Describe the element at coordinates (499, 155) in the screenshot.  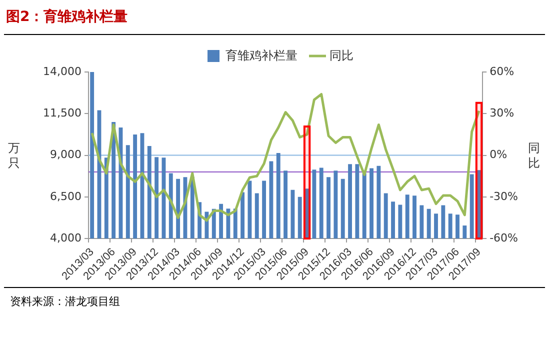
I see `y2-tick-label: 0%` at that location.